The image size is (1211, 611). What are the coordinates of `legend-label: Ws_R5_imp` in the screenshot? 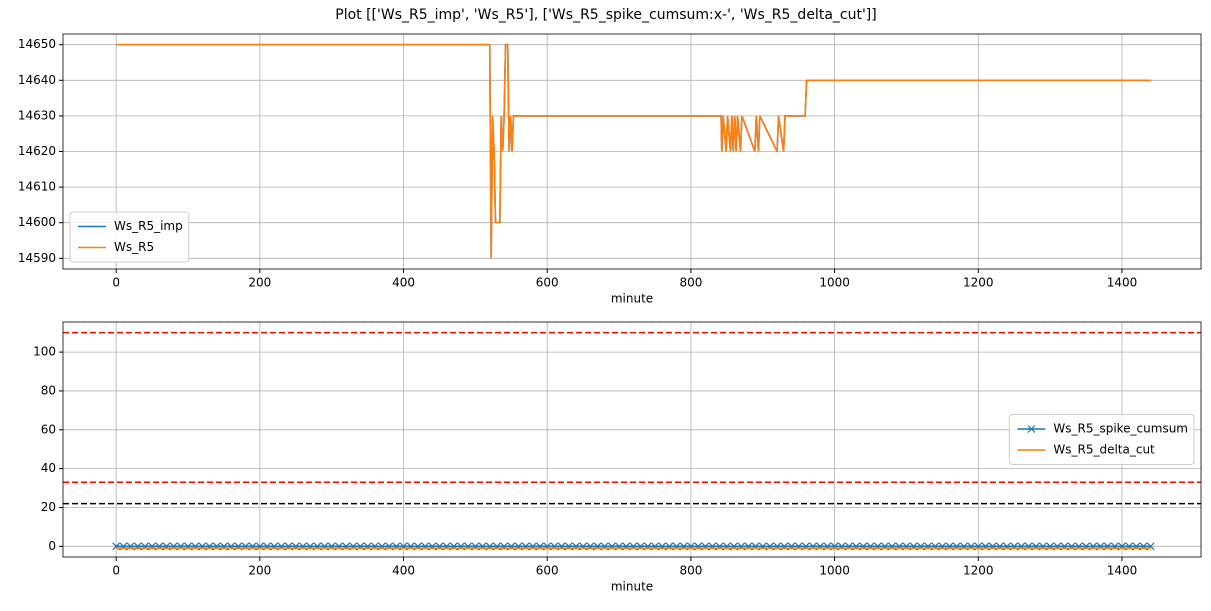 It's located at (148, 226).